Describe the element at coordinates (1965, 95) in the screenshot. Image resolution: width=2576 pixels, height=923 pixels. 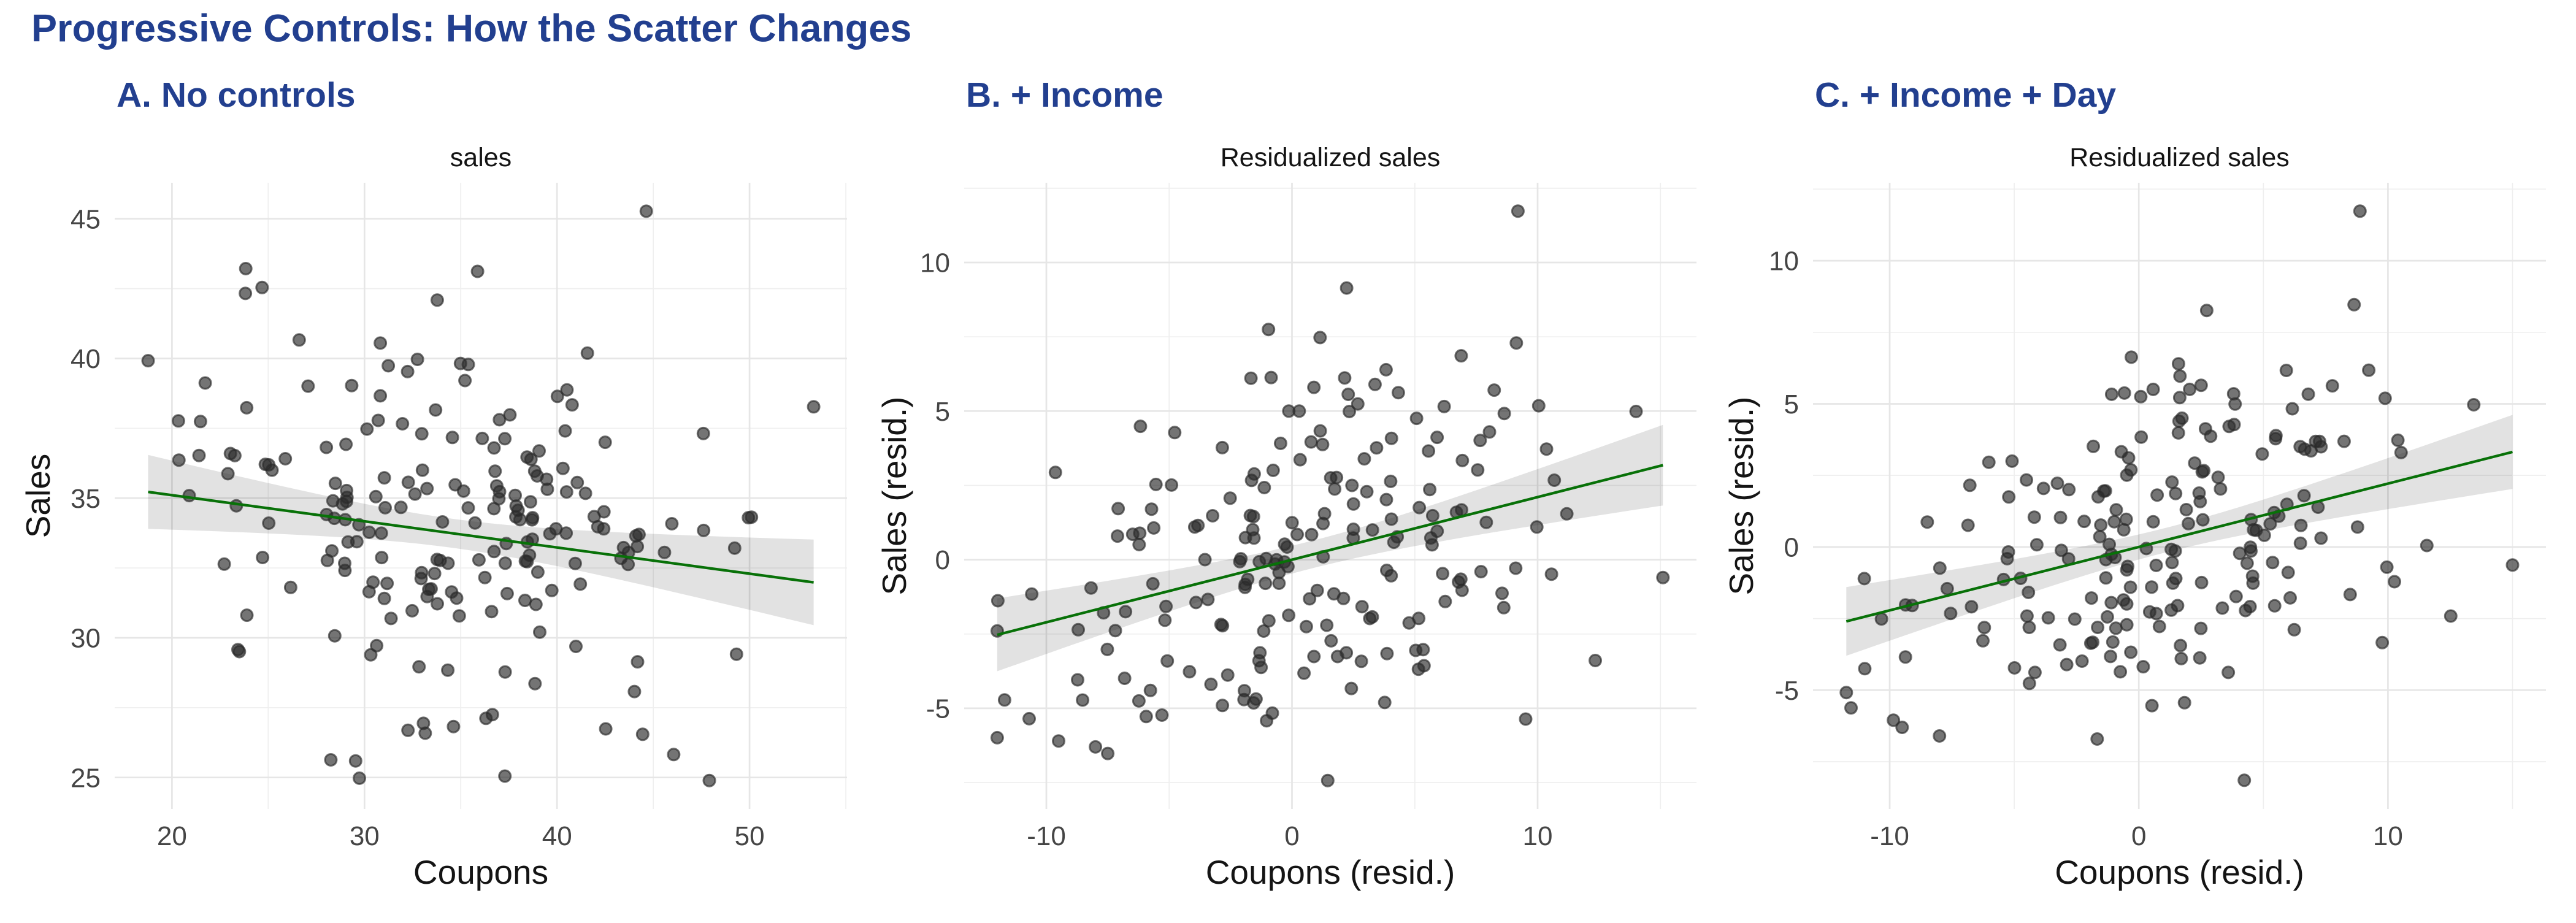
I see `svg-text: C. + Income + Day` at that location.